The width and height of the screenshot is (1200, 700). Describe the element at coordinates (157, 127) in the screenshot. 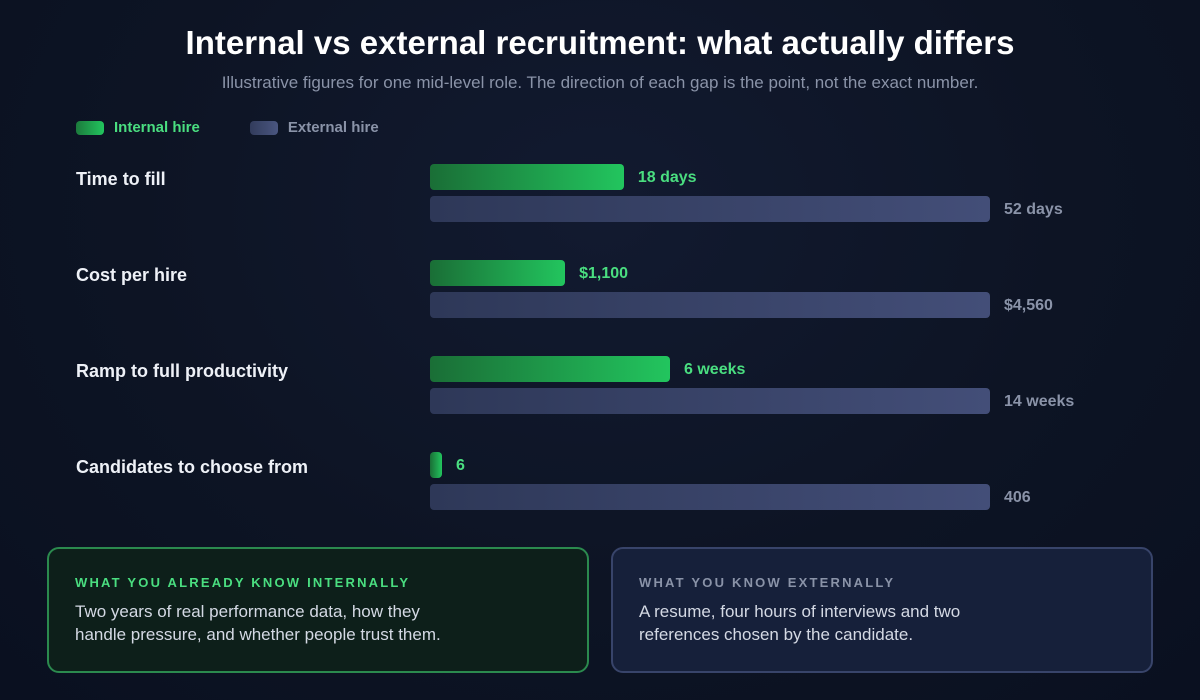

I see `legend-label-internal: Internal hire` at that location.